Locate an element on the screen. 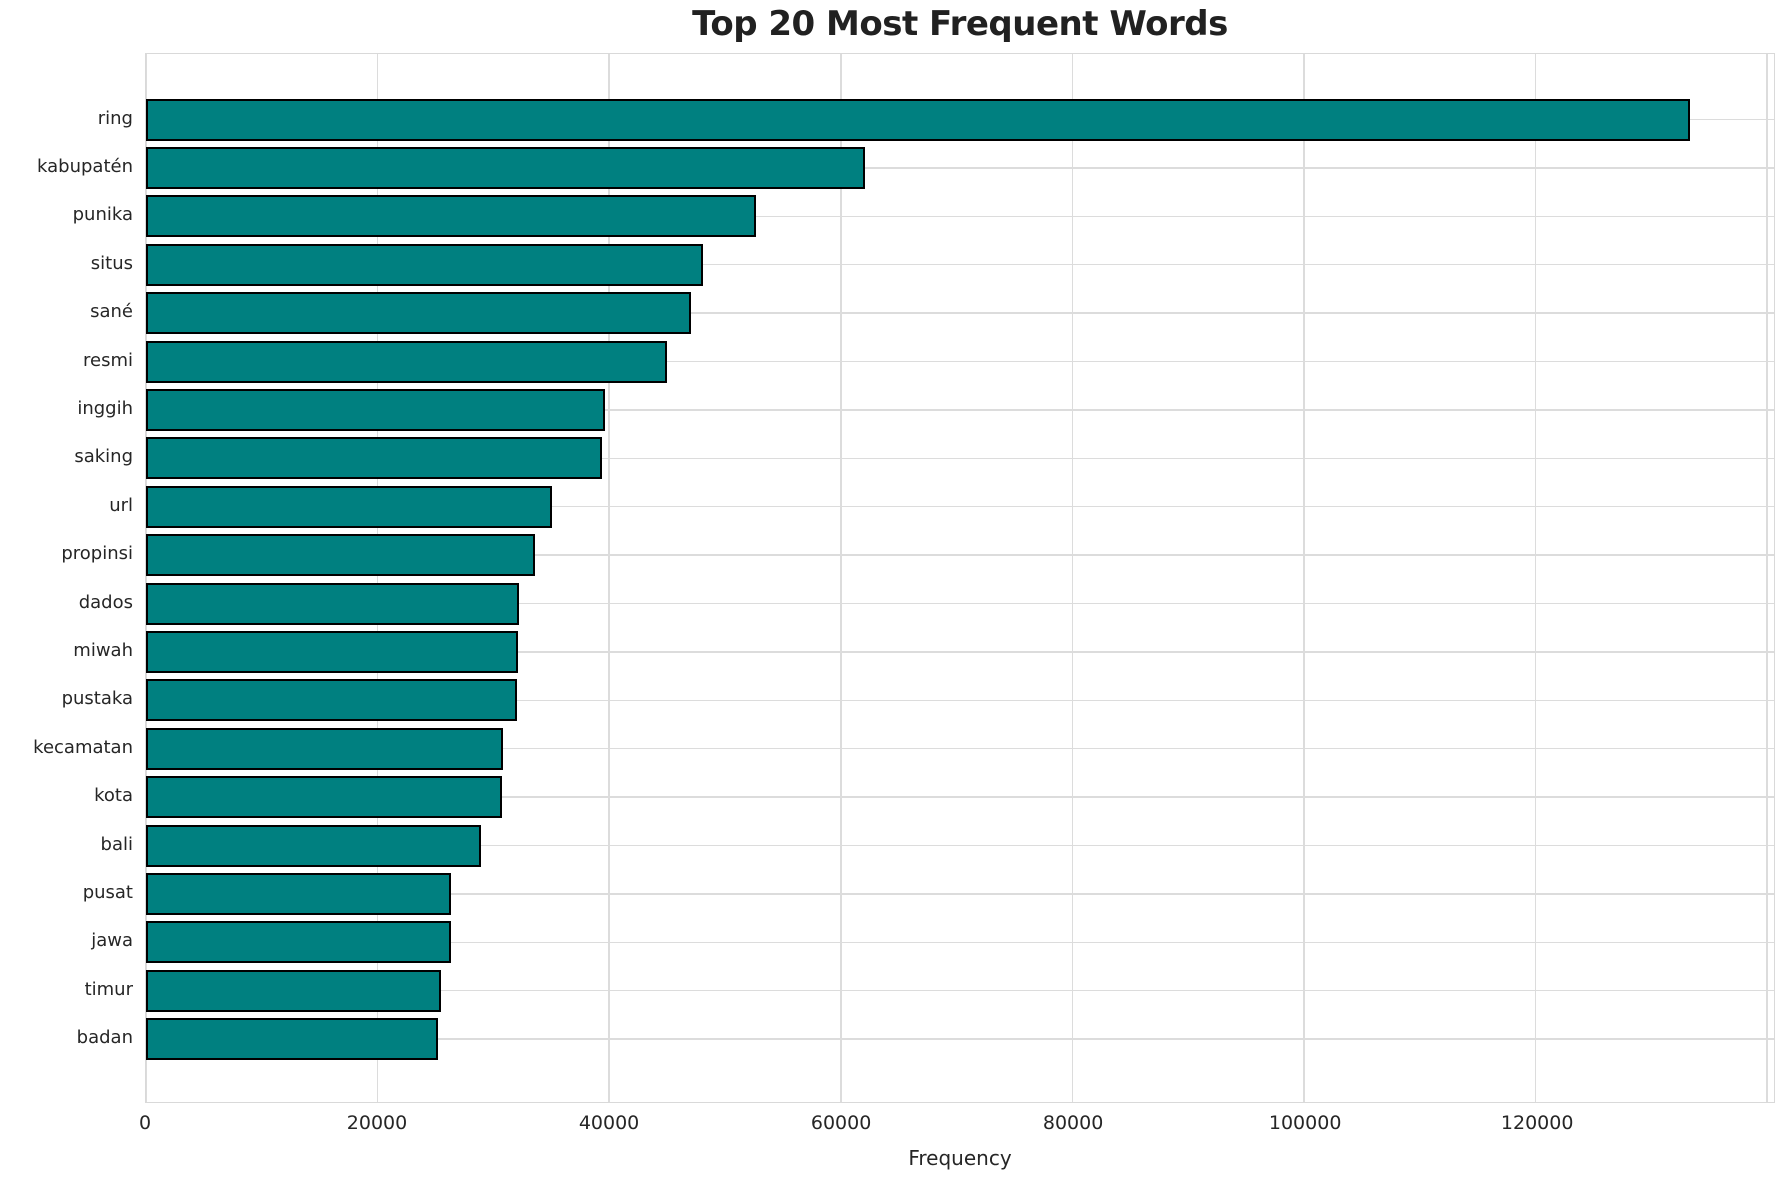 This screenshot has height=1185, width=1784. y-tick-label: sané is located at coordinates (111, 312).